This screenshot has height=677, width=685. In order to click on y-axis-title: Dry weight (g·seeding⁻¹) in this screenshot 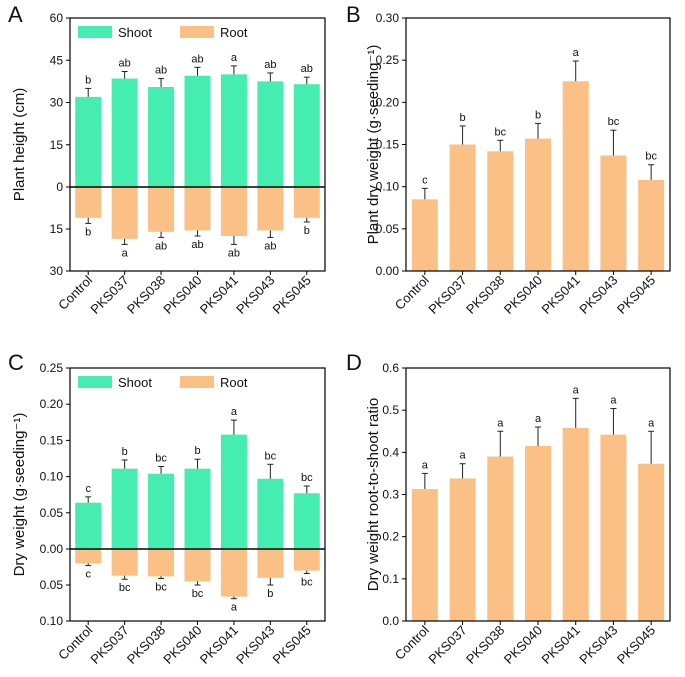, I will do `click(19, 495)`.